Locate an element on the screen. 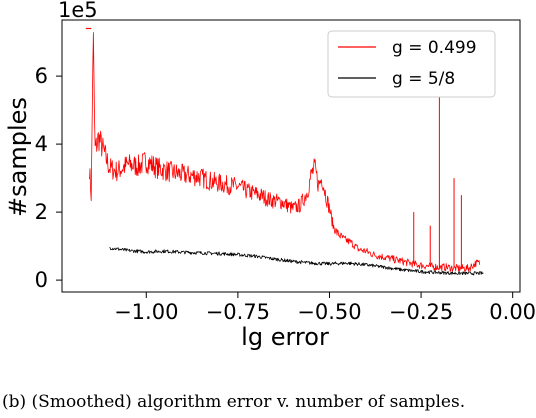  y-tick-label: 4 is located at coordinates (41, 144).